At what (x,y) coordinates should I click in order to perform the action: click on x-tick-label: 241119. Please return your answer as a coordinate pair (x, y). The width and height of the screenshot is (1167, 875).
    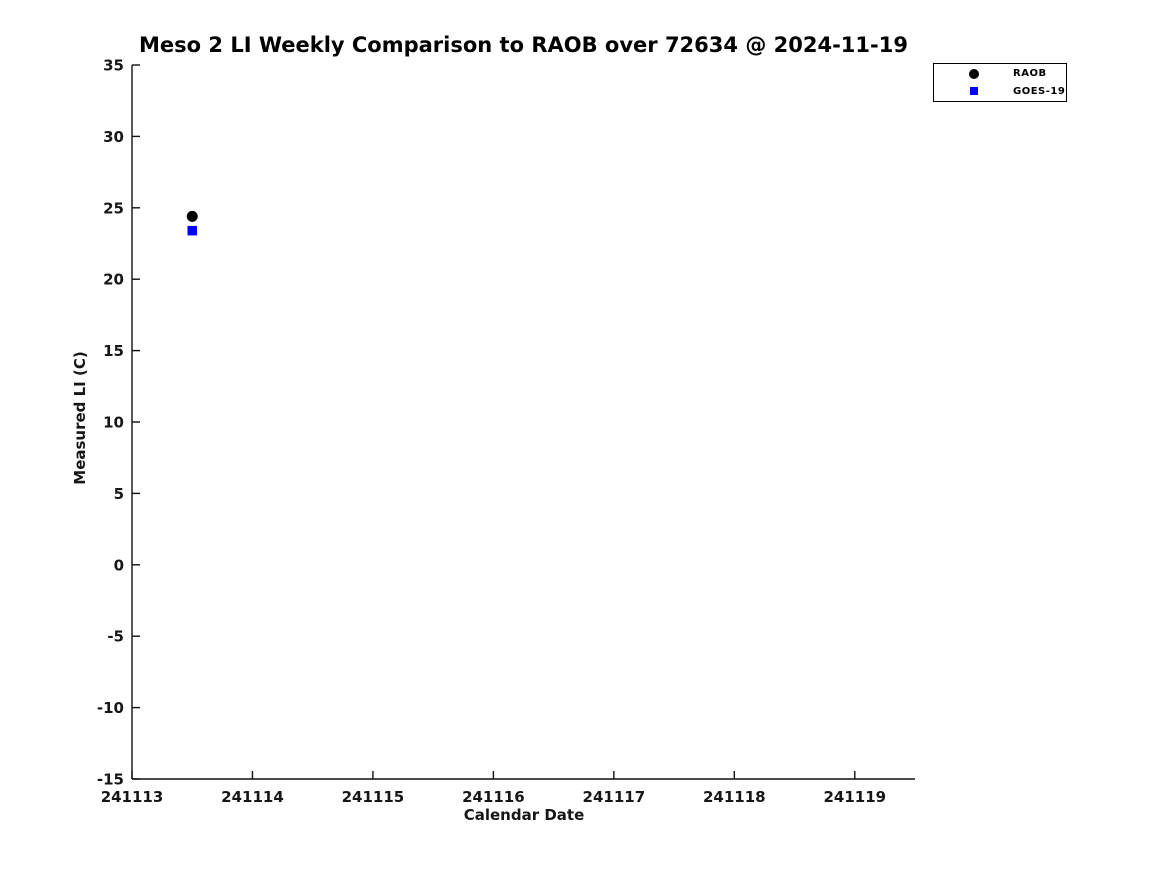
    Looking at the image, I should click on (854, 797).